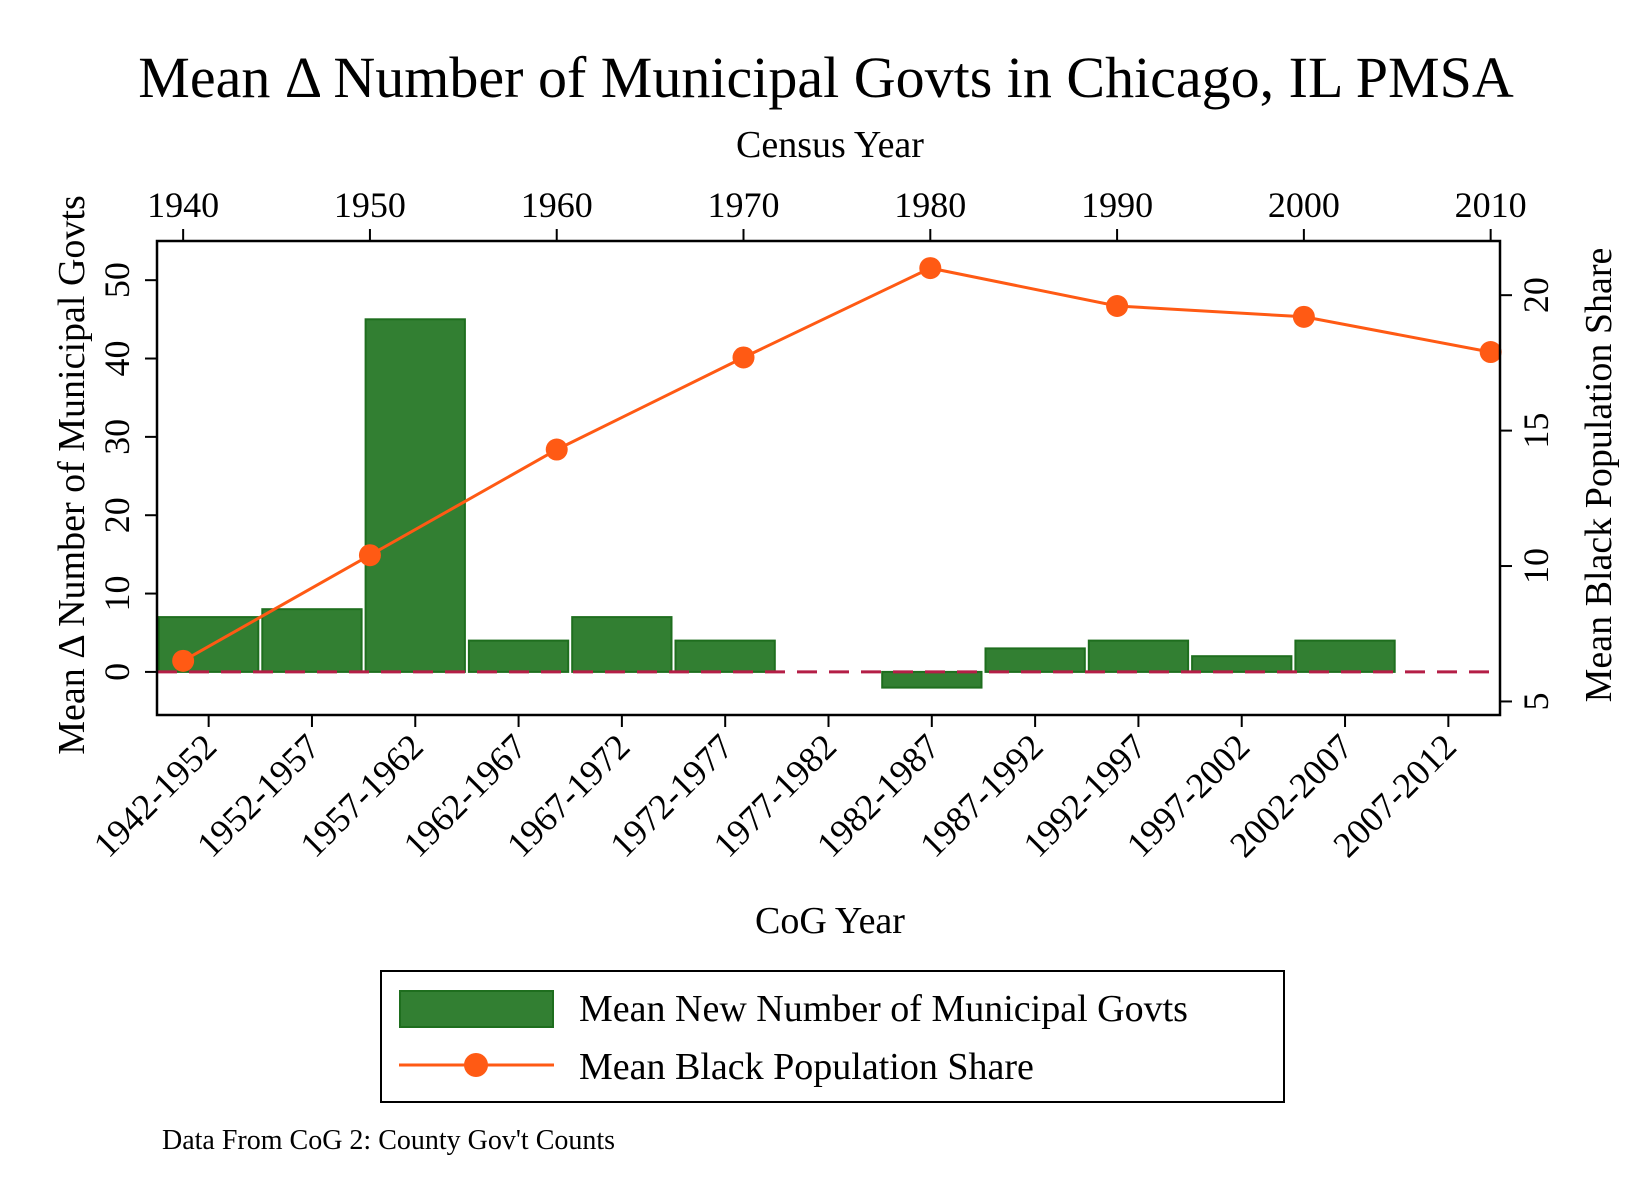  Describe the element at coordinates (1536, 566) in the screenshot. I see `y2-tick-label: 10` at that location.